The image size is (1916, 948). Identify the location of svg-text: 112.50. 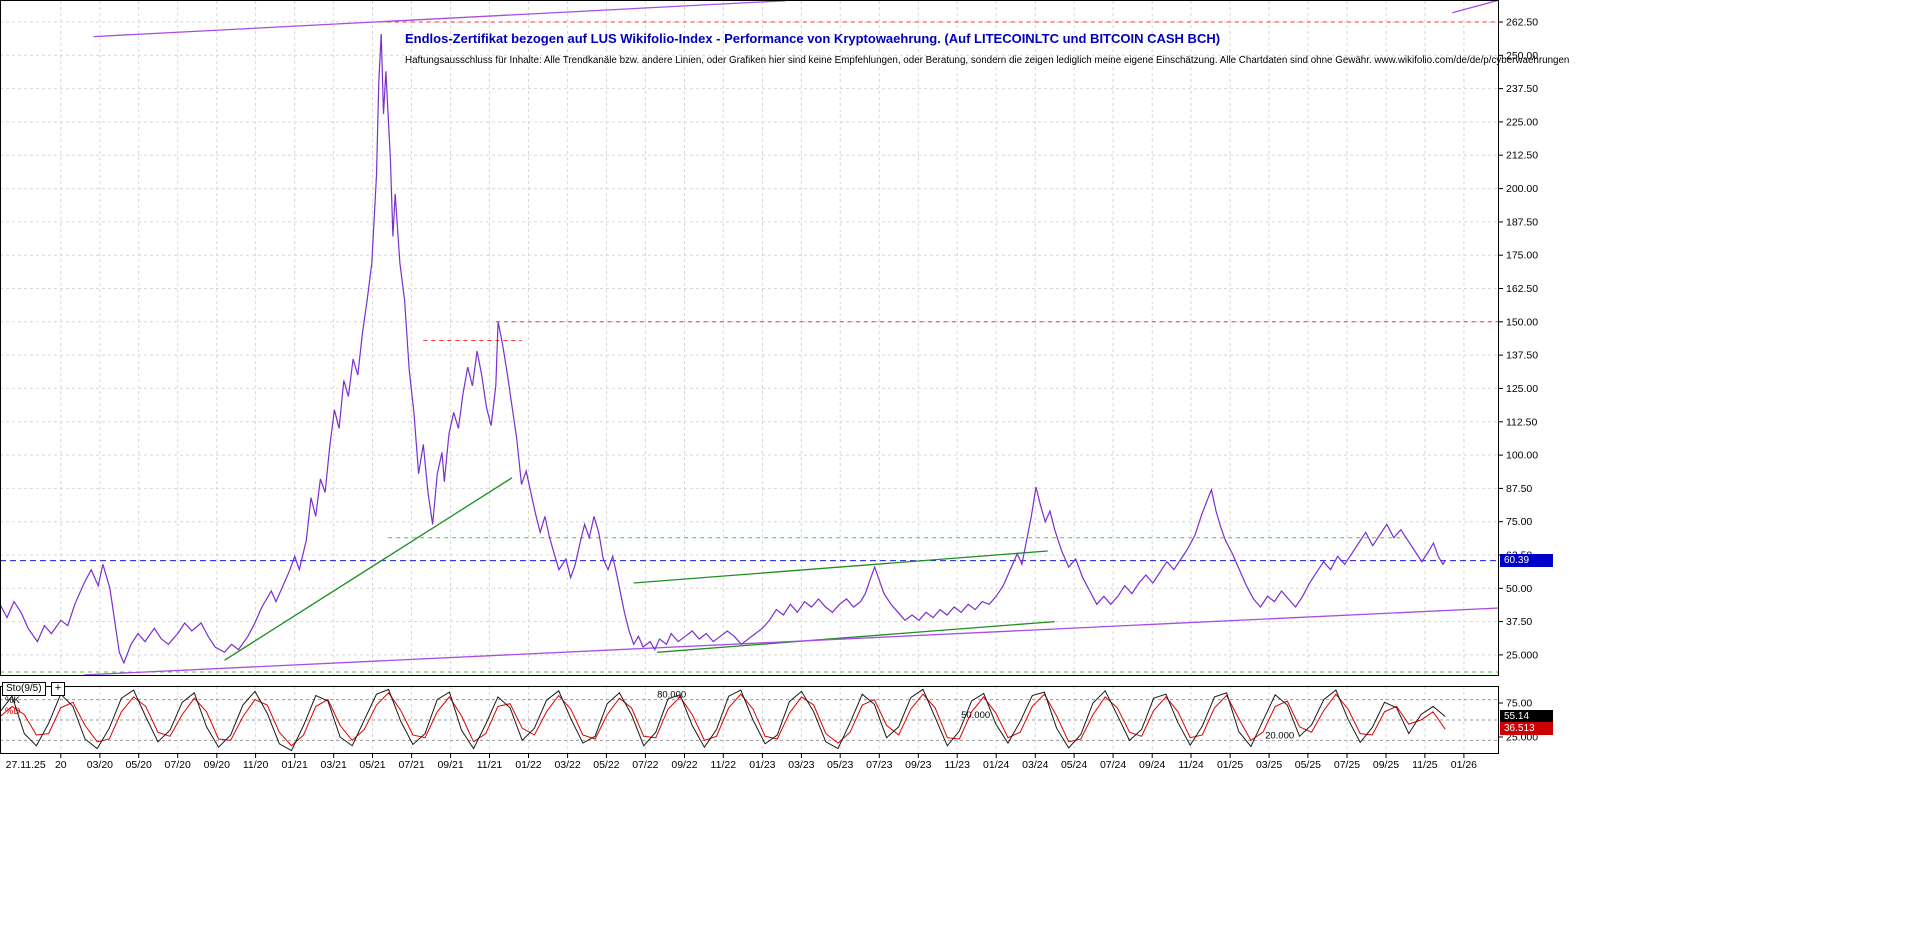
(1521, 422).